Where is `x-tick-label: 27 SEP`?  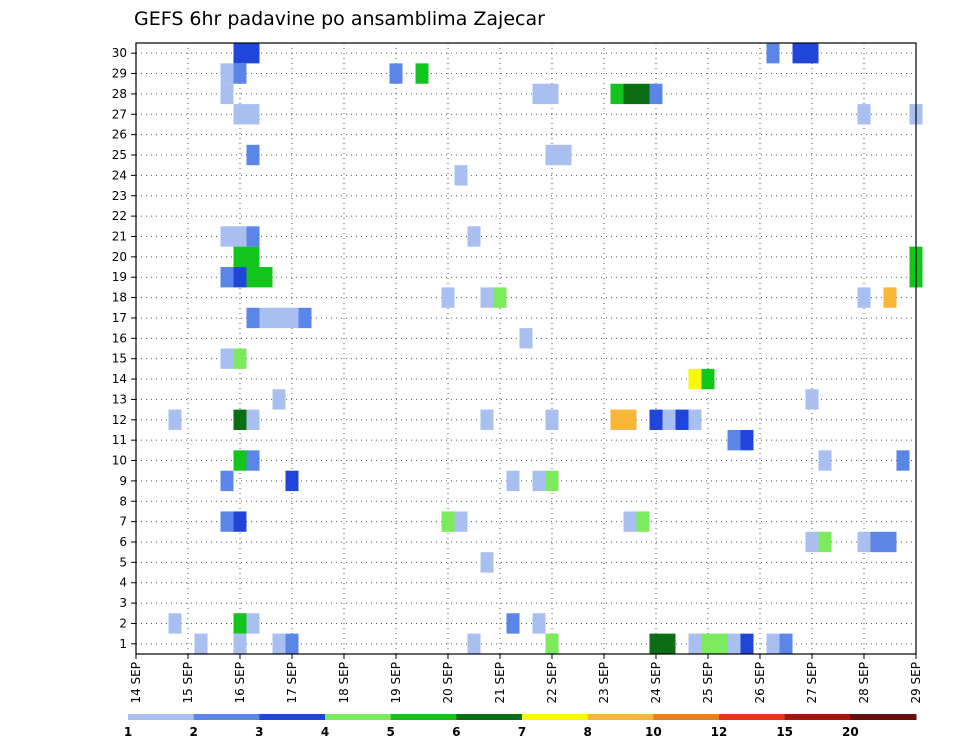
x-tick-label: 27 SEP is located at coordinates (812, 683).